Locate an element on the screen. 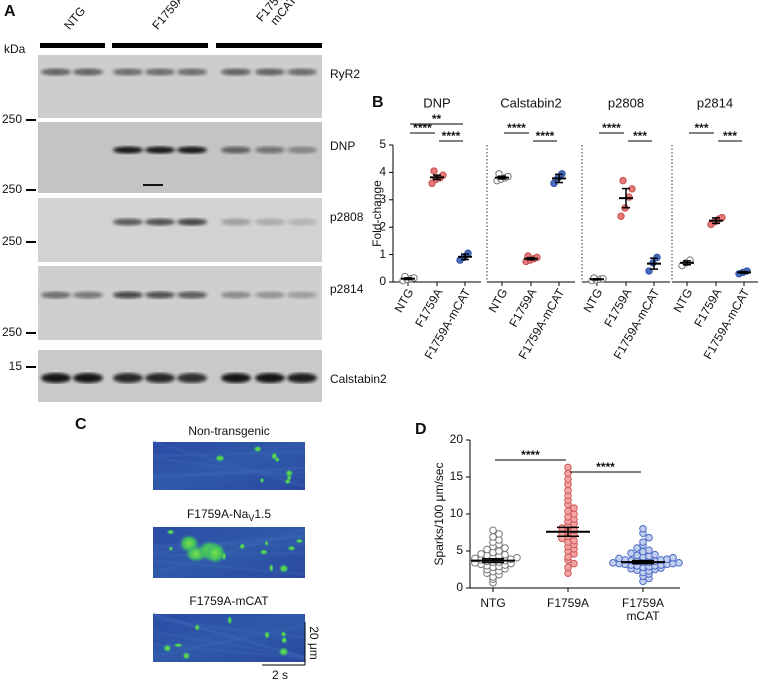 The height and width of the screenshot is (682, 760). subplot-title: DNP is located at coordinates (436, 102).